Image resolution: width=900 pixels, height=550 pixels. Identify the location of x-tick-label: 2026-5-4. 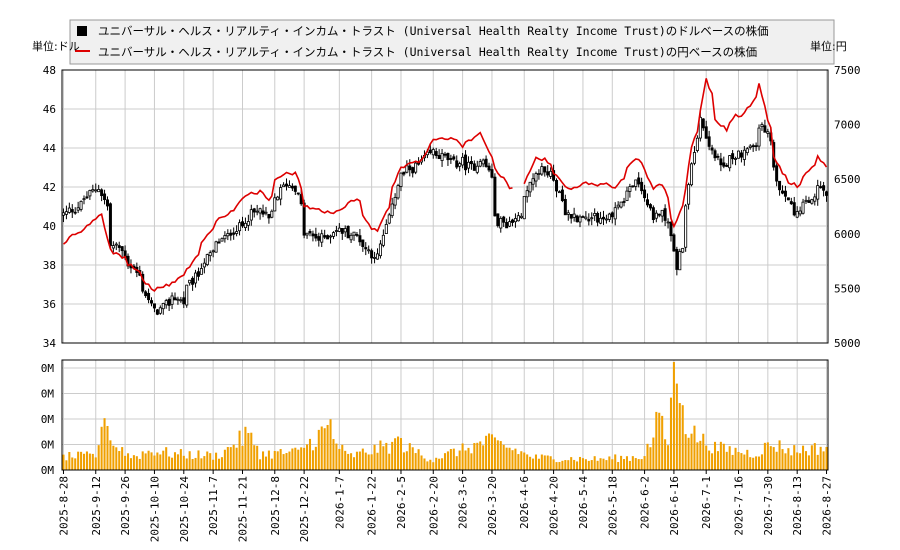
(583, 502).